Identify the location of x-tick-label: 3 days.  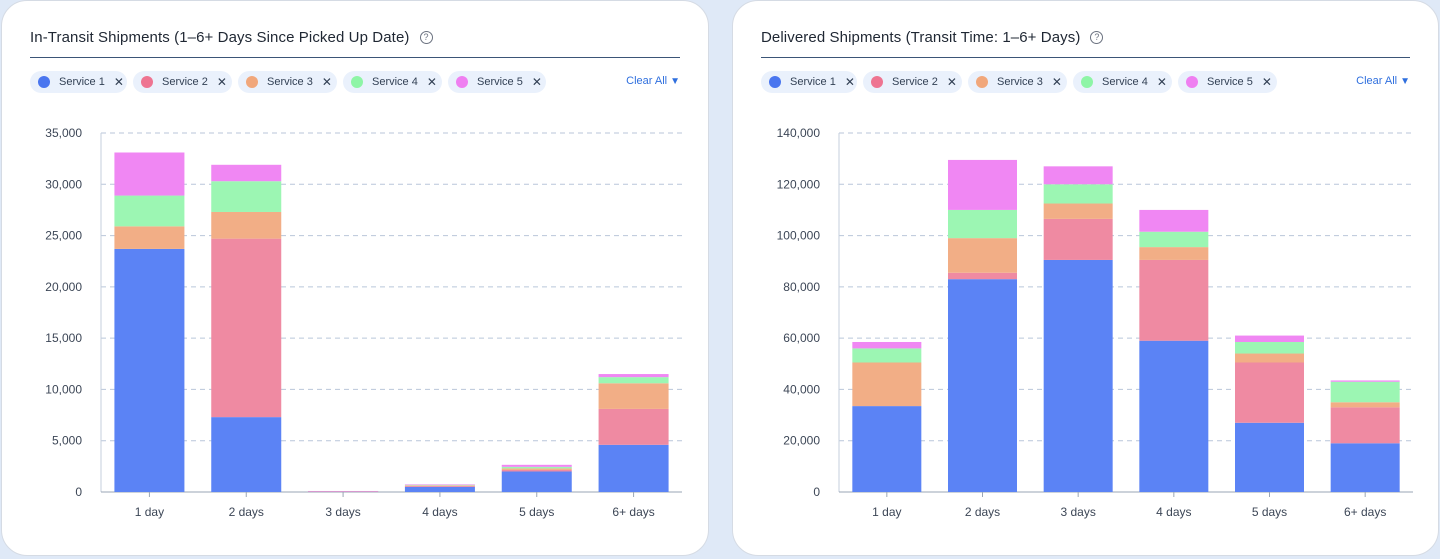
(1077, 512).